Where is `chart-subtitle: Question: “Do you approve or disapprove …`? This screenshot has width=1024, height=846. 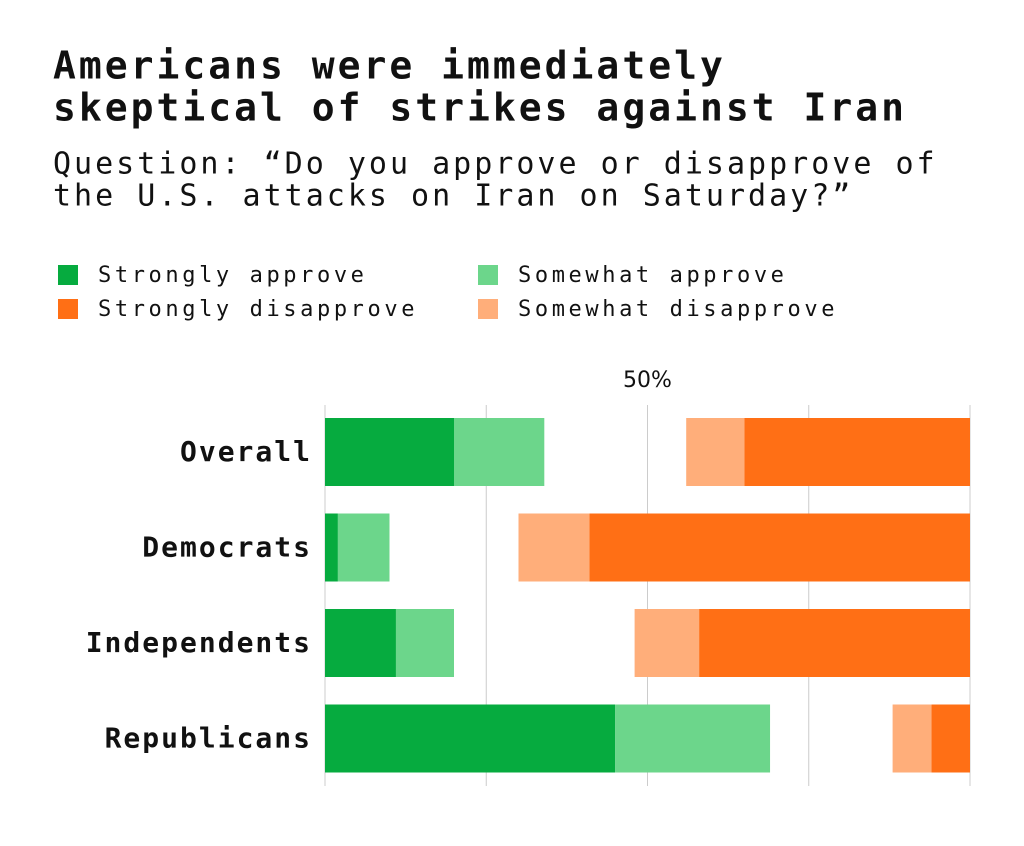
chart-subtitle: Question: “Do you approve or disapprove … is located at coordinates (495, 164).